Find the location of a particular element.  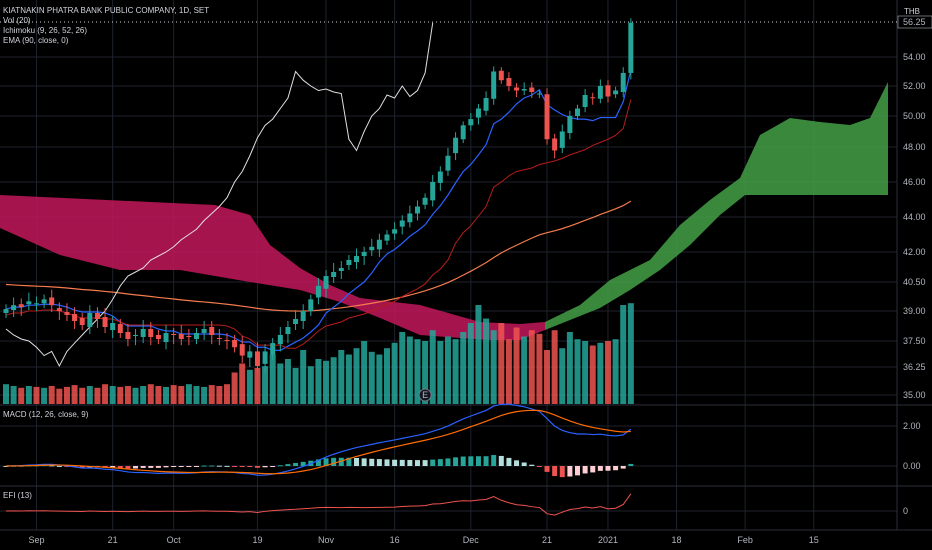

volume-legend: Vol (20) is located at coordinates (17, 20).